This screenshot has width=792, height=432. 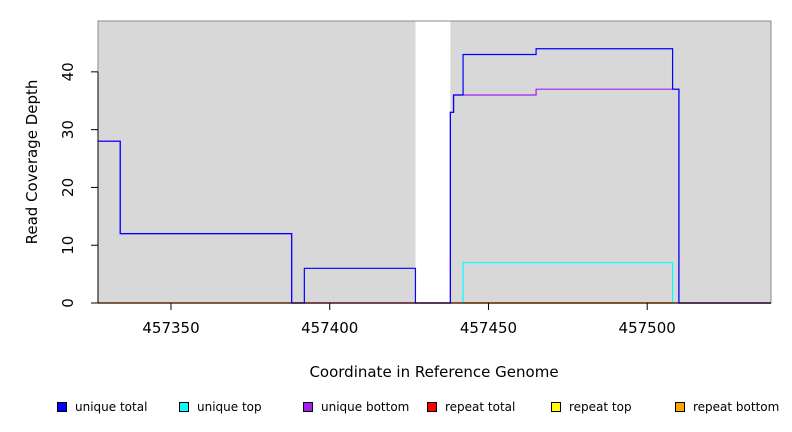 What do you see at coordinates (600, 407) in the screenshot?
I see `legend-label: repeat top` at bounding box center [600, 407].